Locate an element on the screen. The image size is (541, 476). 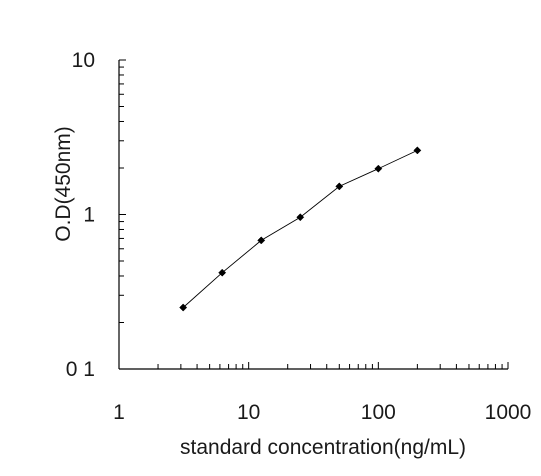
y-tick-label: 1 is located at coordinates (89, 215).